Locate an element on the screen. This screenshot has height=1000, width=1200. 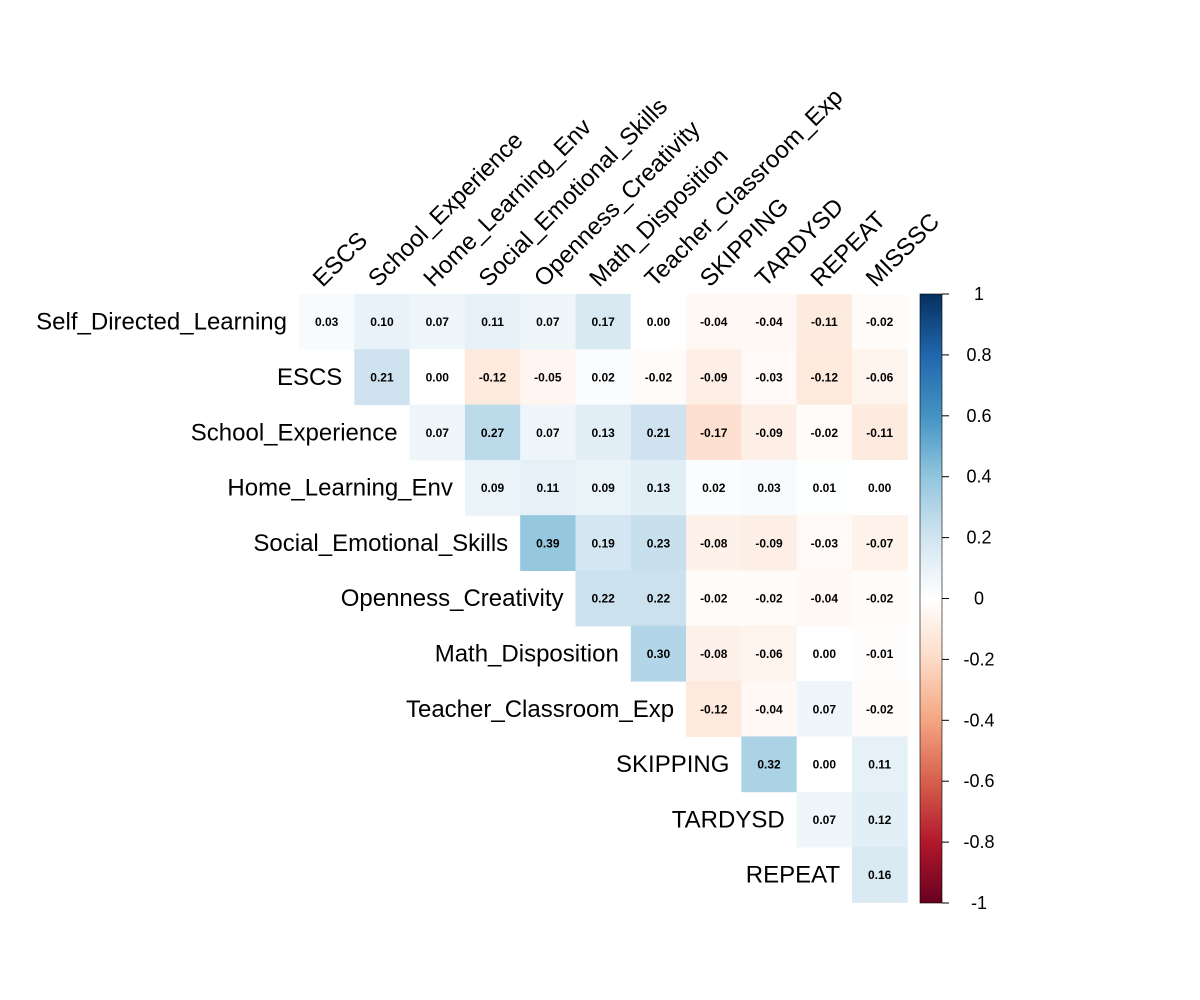
colorbar-tick-label: 0.8 is located at coordinates (978, 355).